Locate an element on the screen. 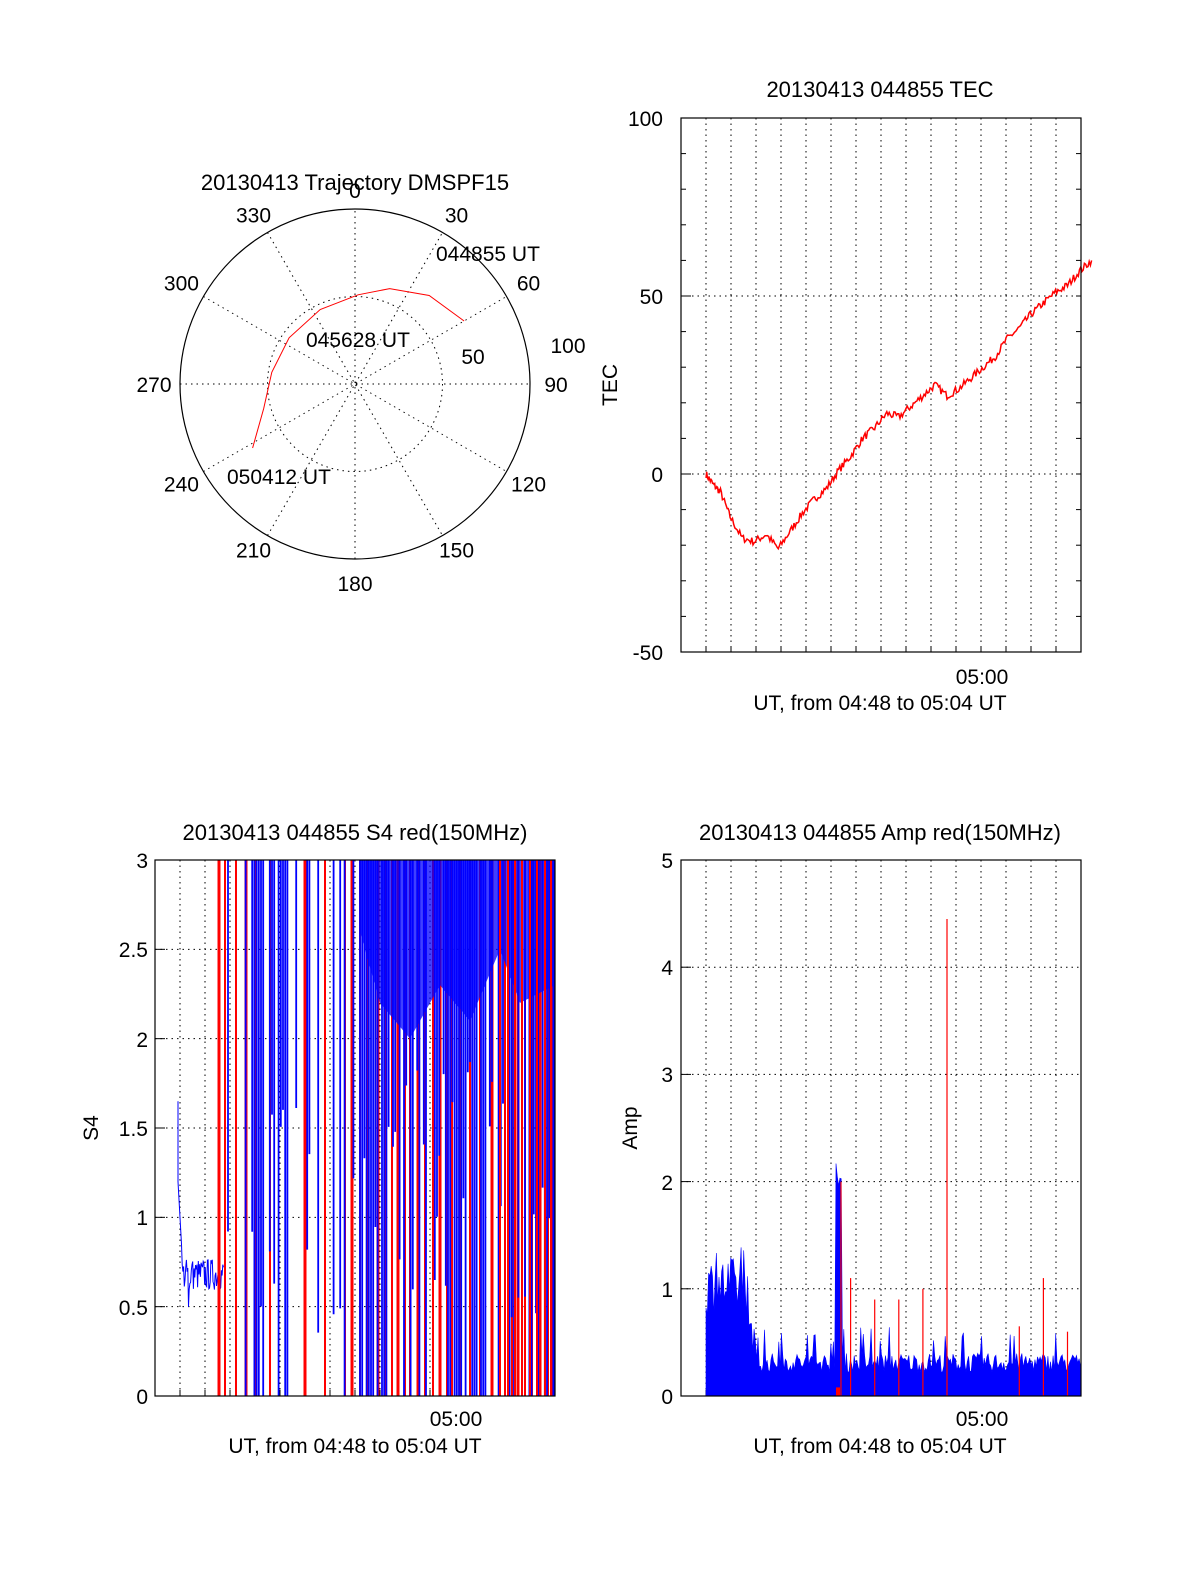 The height and width of the screenshot is (1575, 1200). polar-outer-circle is located at coordinates (355, 384).